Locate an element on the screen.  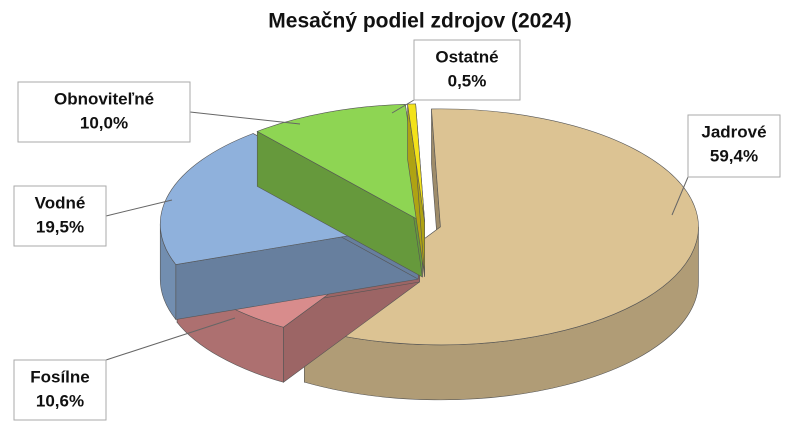
slice-label: Fosílne is located at coordinates (60, 376).